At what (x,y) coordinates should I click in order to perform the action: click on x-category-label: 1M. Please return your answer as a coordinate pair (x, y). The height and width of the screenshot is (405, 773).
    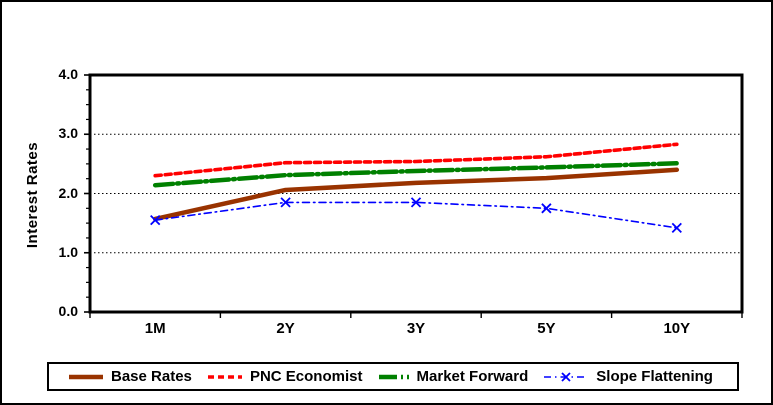
    Looking at the image, I should click on (155, 328).